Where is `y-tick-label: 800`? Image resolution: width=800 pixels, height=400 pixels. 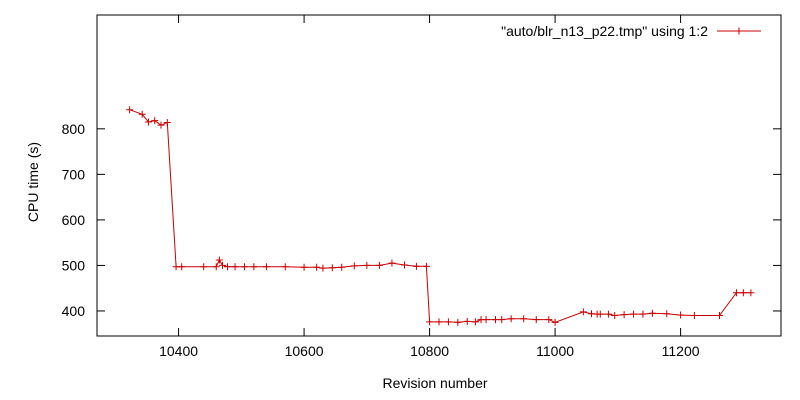
y-tick-label: 800 is located at coordinates (74, 129).